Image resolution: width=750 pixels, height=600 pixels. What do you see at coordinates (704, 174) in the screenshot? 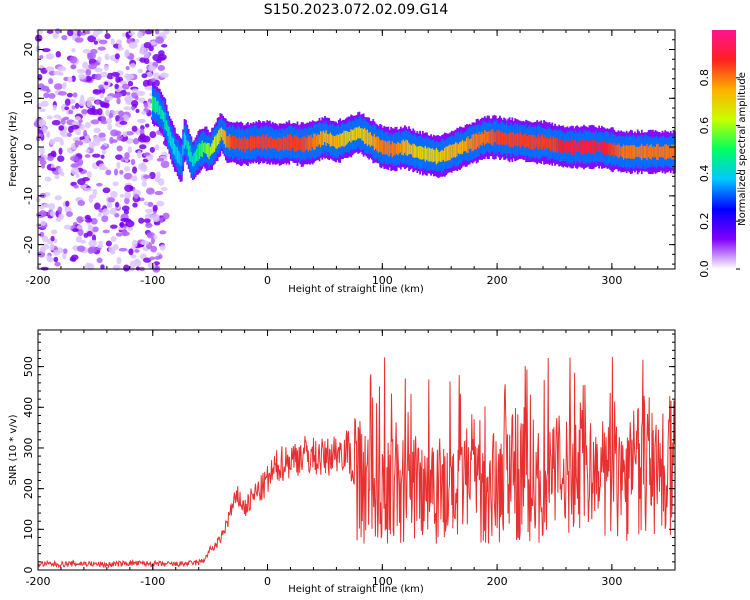
I see `colorbar-tick-label: 0.4` at bounding box center [704, 174].